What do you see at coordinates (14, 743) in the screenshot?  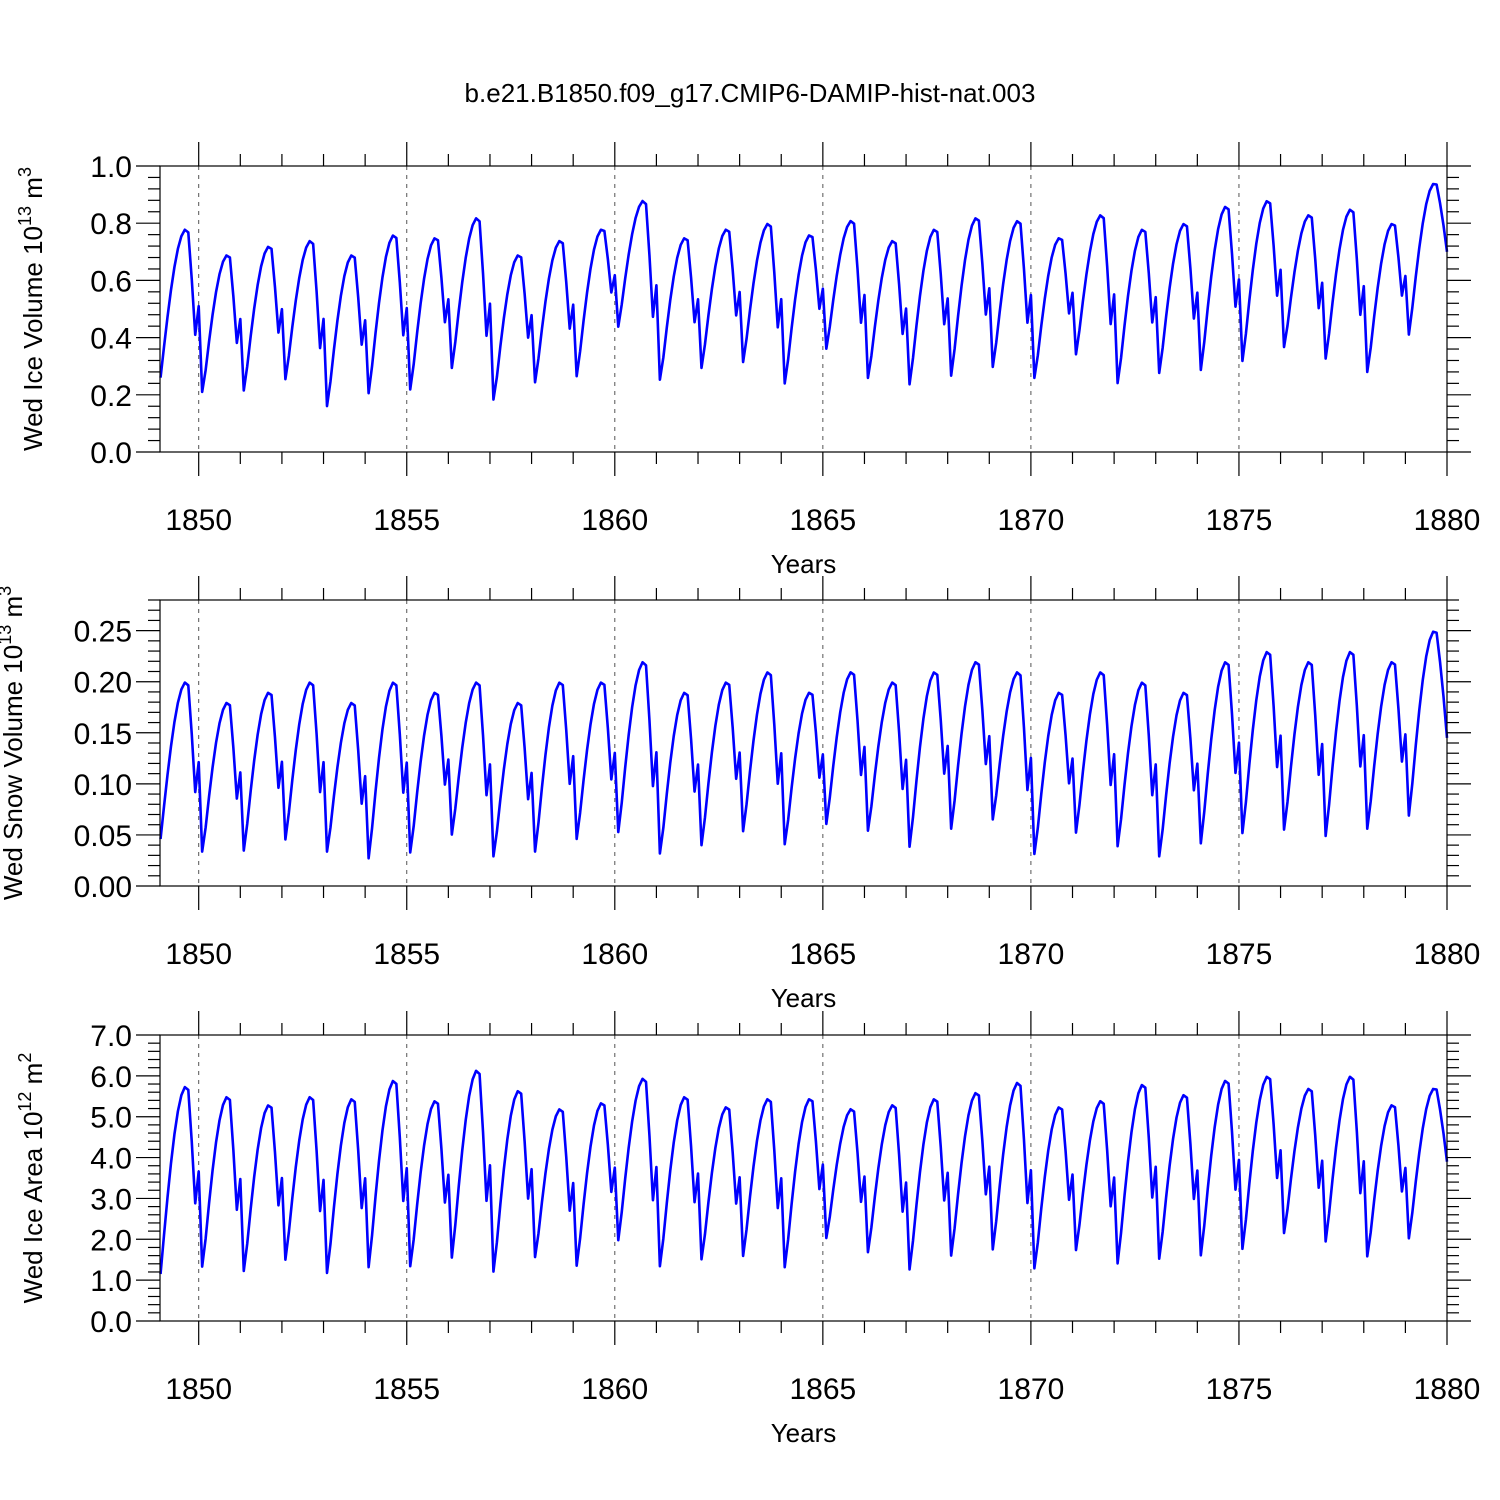 I see `y-axis-label: Wed Snow Volume 1013 m3` at bounding box center [14, 743].